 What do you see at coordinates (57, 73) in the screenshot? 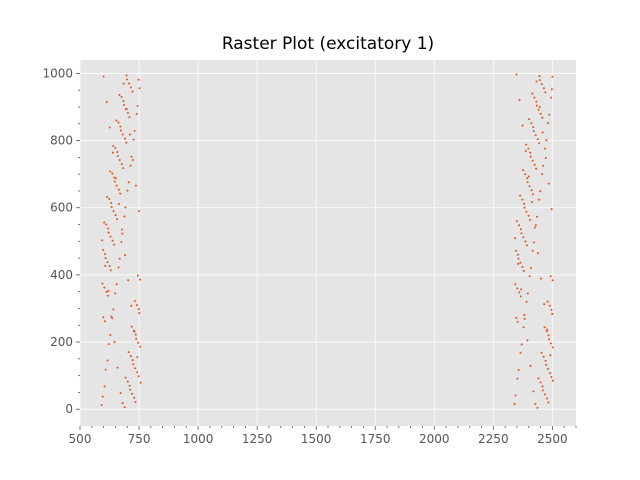
I see `y-tick-label: 1000` at bounding box center [57, 73].